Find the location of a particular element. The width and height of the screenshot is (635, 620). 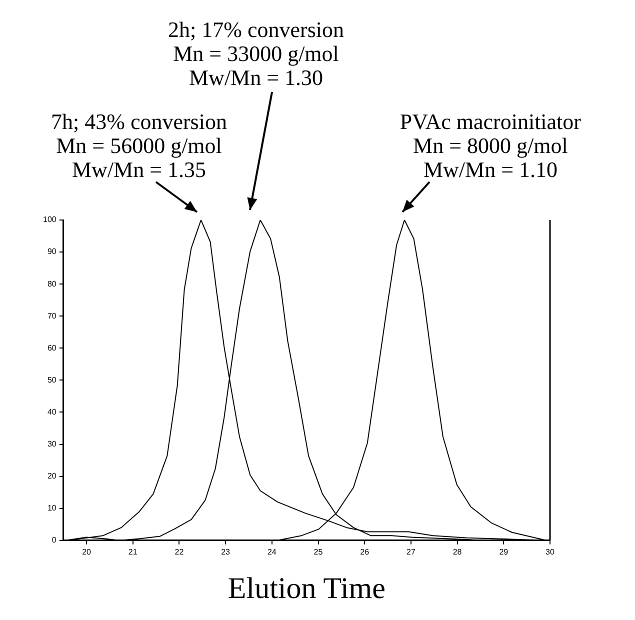

y-tick-label: 100 is located at coordinates (49, 219).